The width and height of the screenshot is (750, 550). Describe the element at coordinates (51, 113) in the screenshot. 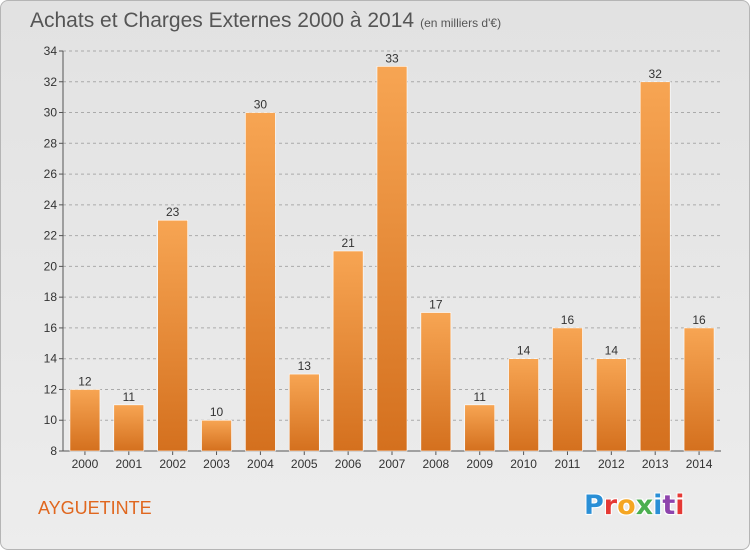

I see `y-tick-label: 30` at that location.